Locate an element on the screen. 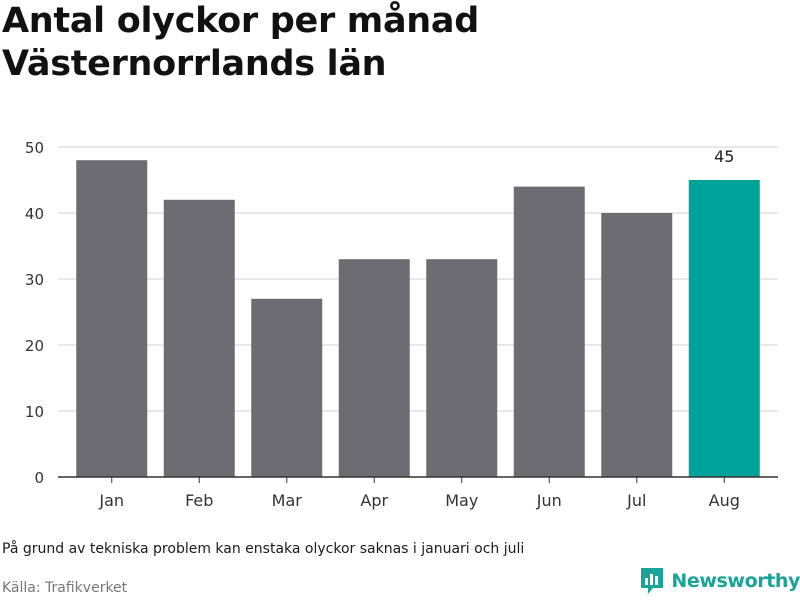  x-tick-label: Feb is located at coordinates (199, 500).